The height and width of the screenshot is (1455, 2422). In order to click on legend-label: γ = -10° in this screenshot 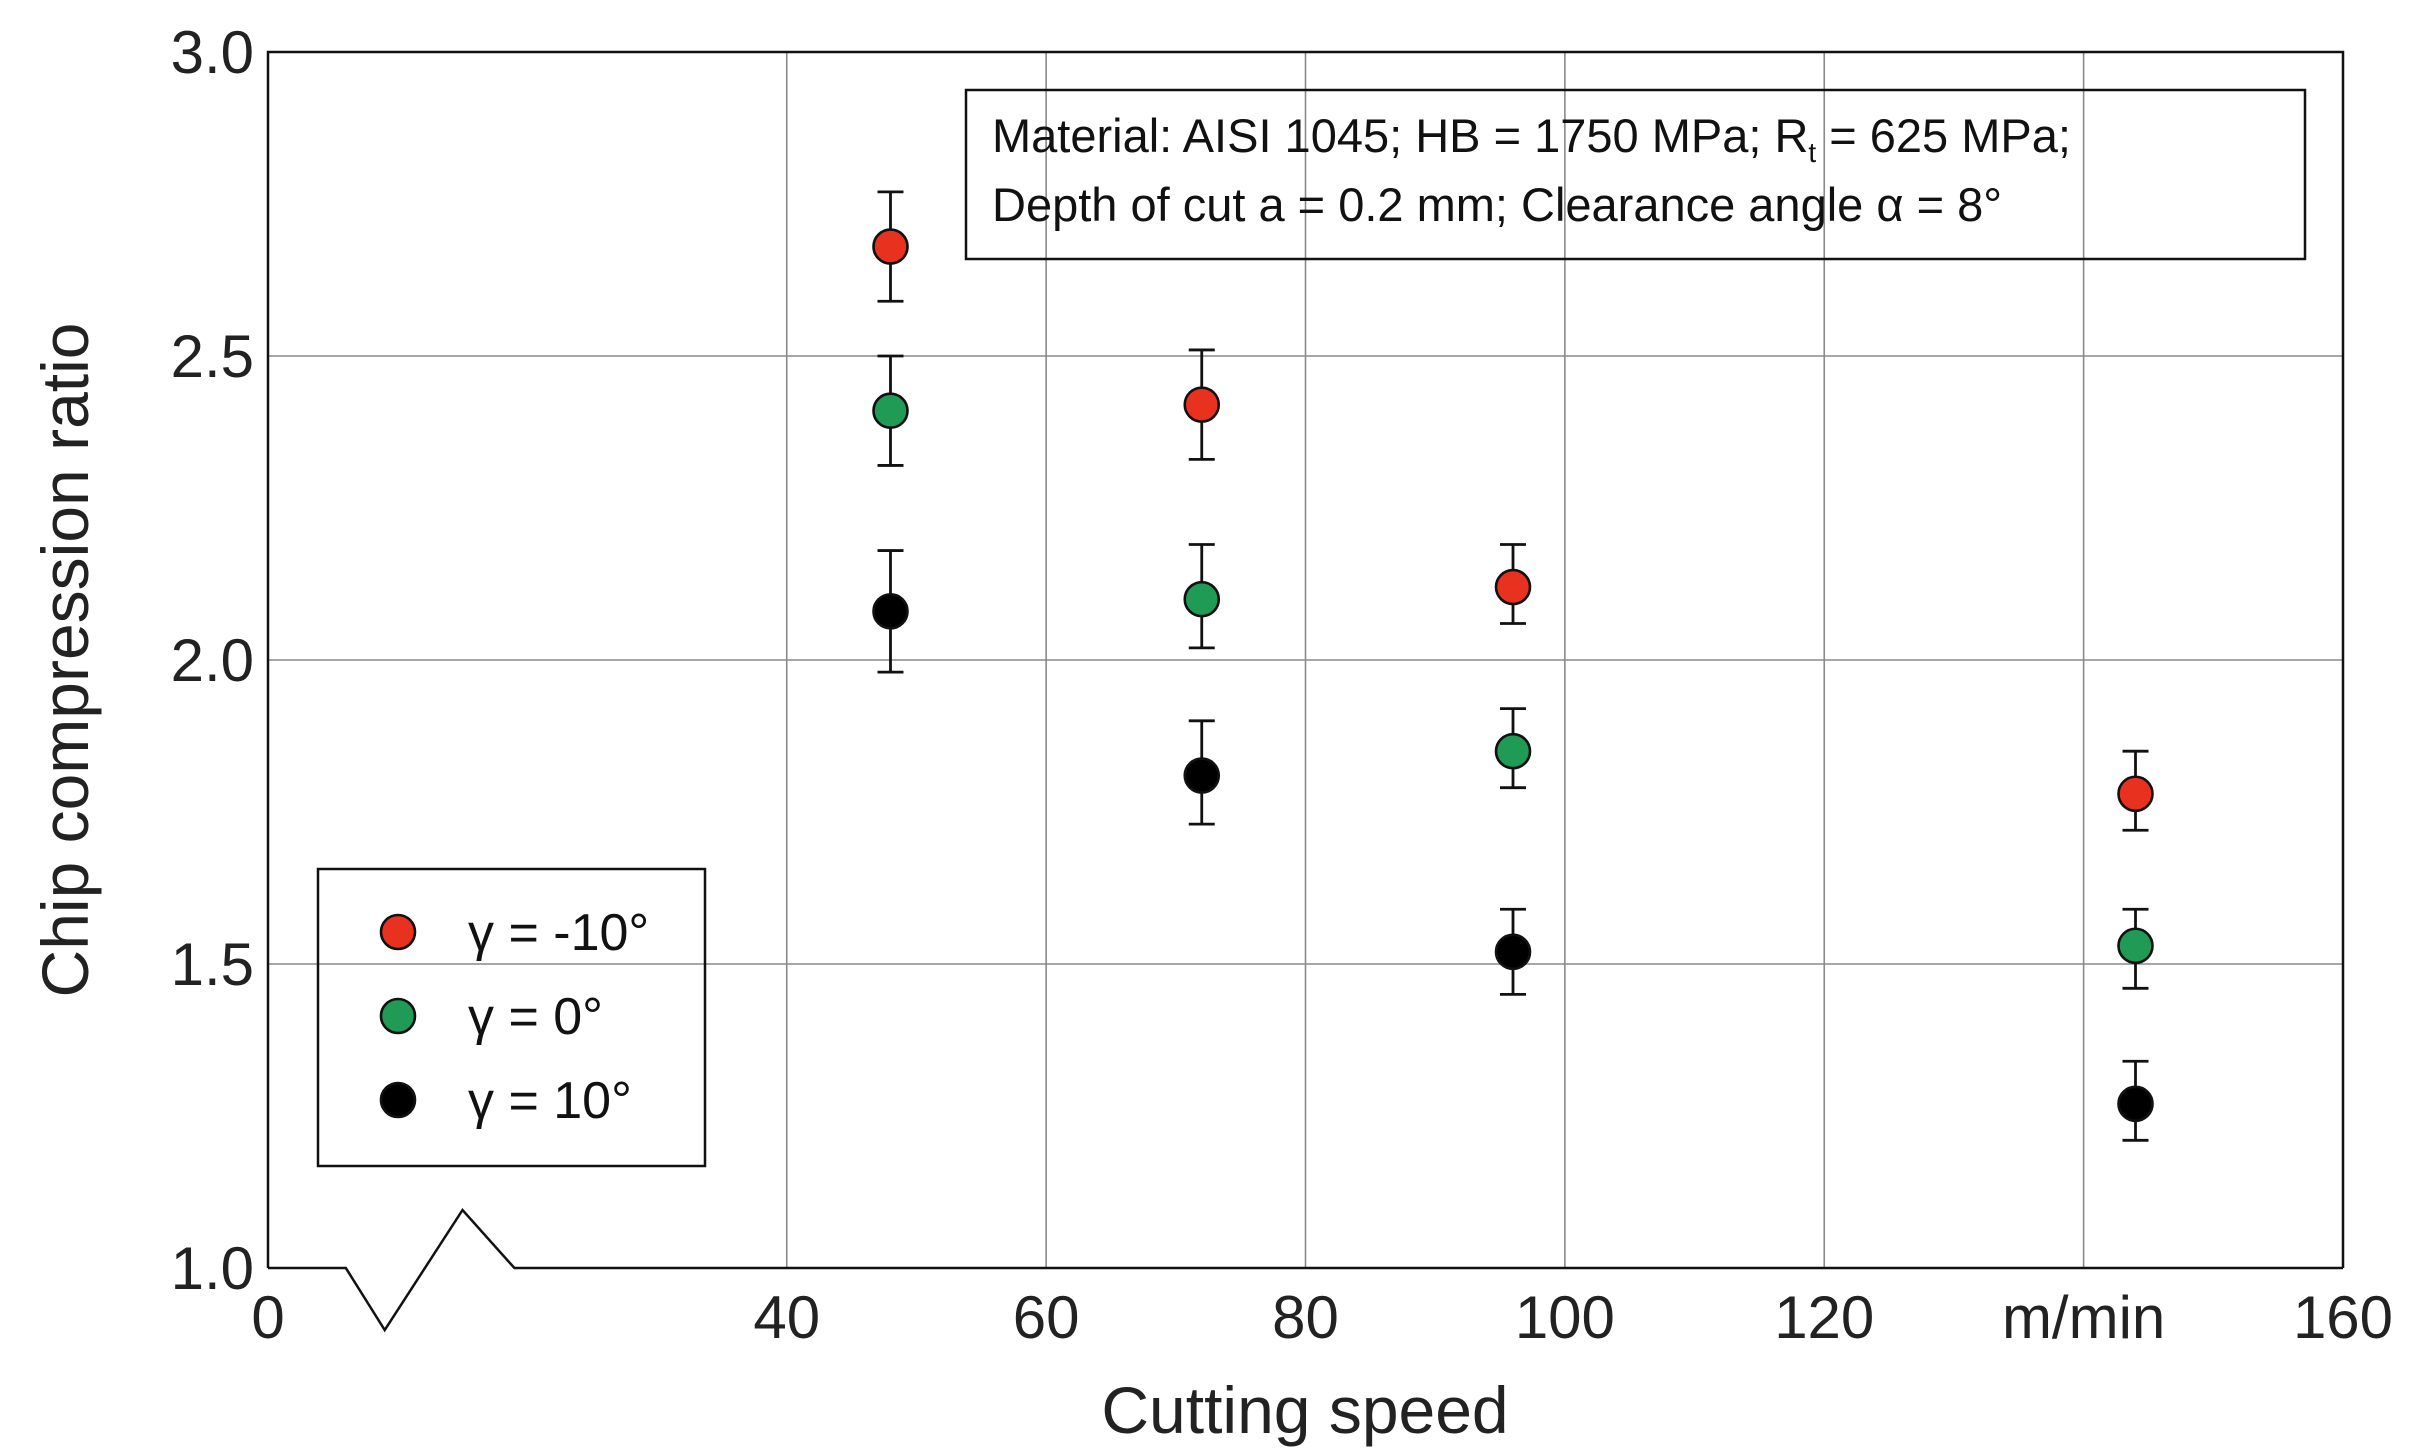, I will do `click(558, 933)`.